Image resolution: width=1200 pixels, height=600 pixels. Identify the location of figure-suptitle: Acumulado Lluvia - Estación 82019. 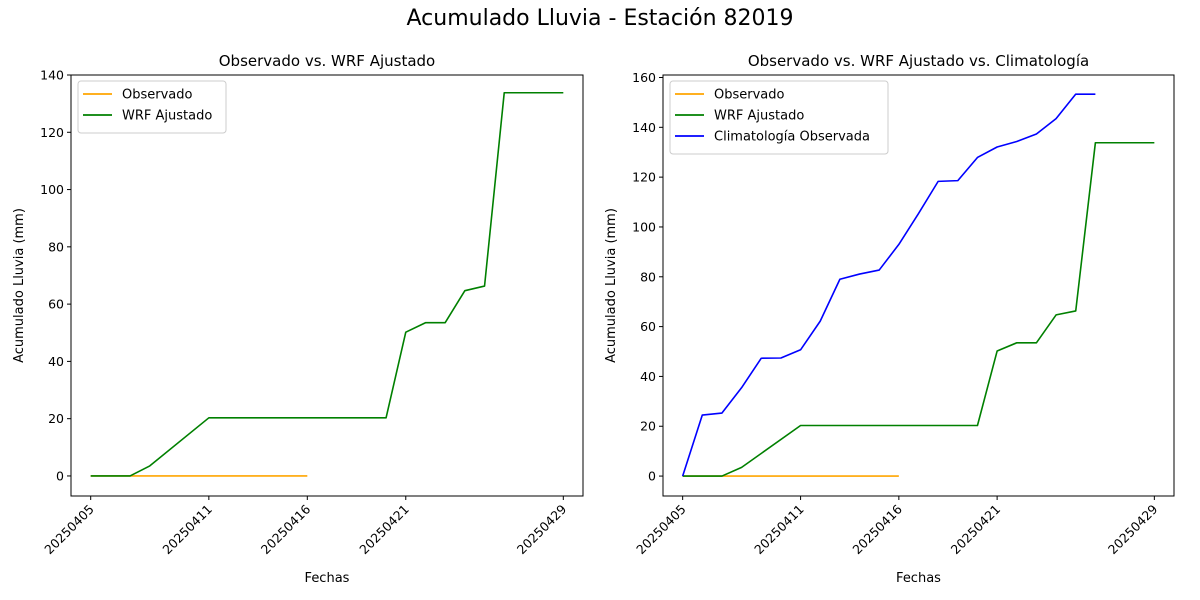
(600, 18).